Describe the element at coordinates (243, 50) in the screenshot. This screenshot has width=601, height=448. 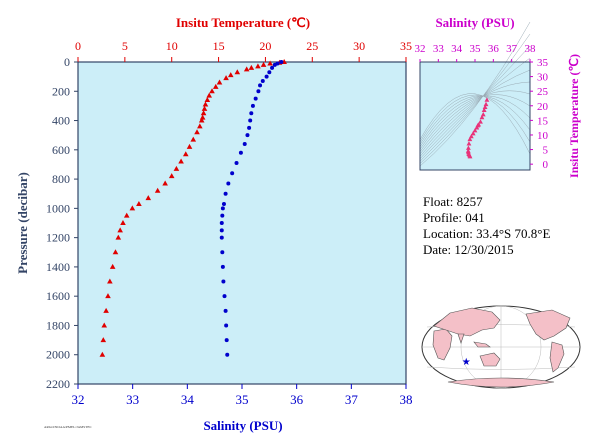
I see `temperature-axis: 0 5 10 15 20 25 30 35` at that location.